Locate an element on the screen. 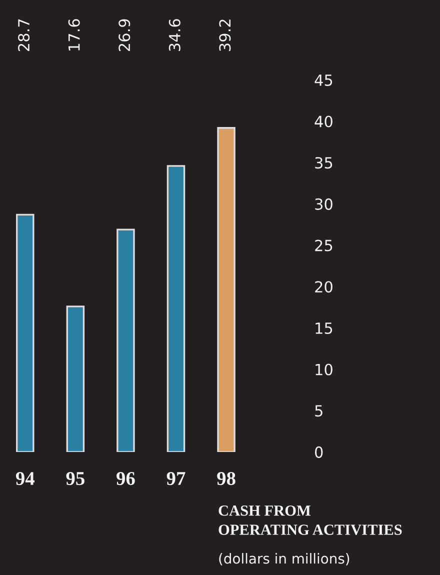 This screenshot has height=575, width=440. y-tick-label: 40 is located at coordinates (323, 122).